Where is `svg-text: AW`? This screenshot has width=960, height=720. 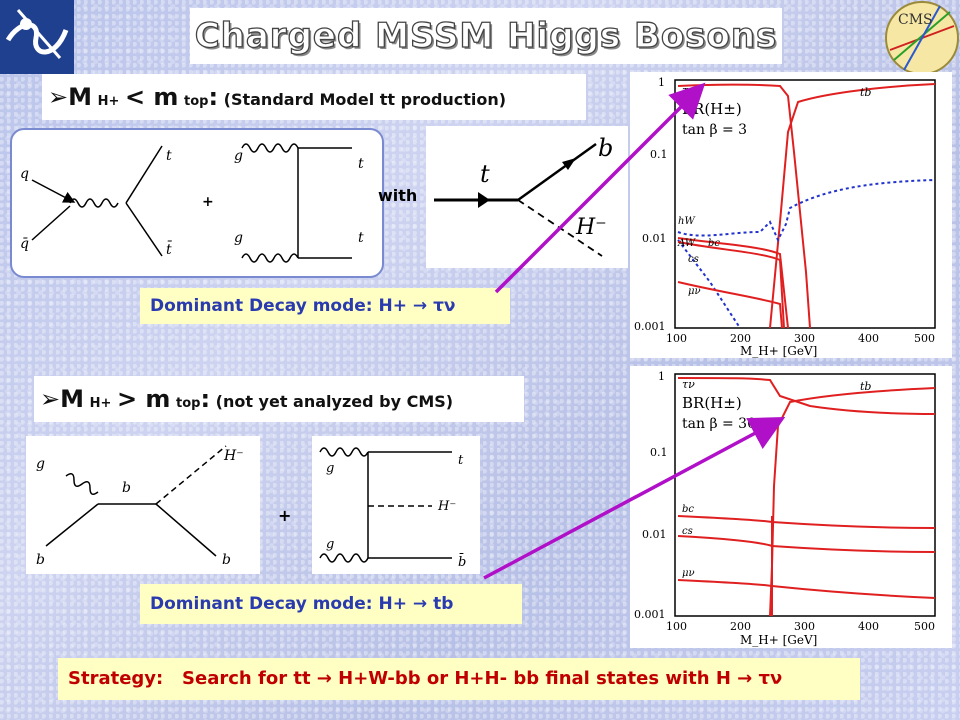
svg-text: AW is located at coordinates (686, 243).